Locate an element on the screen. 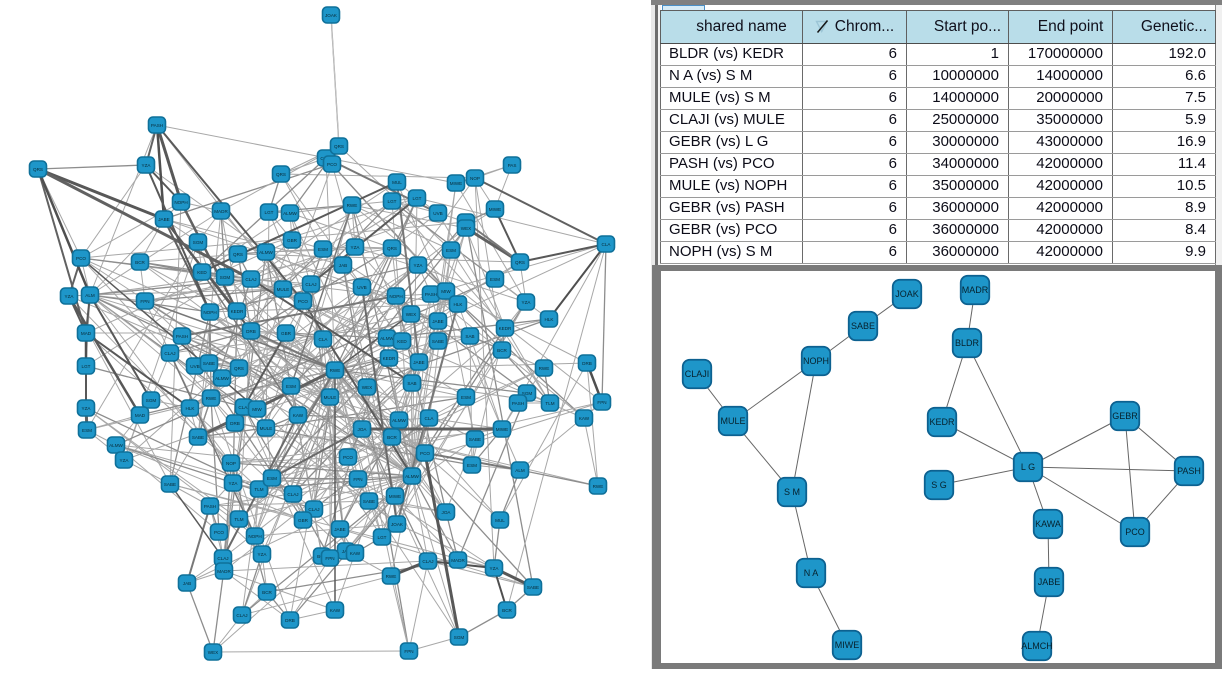 The height and width of the screenshot is (674, 1222). svg-text: UVB is located at coordinates (194, 366).